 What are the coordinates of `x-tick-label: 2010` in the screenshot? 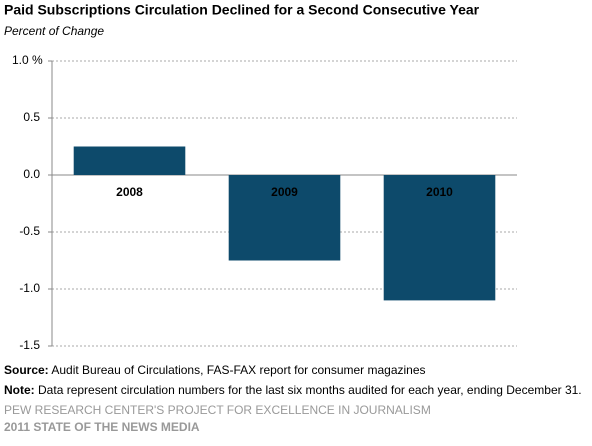 It's located at (439, 192).